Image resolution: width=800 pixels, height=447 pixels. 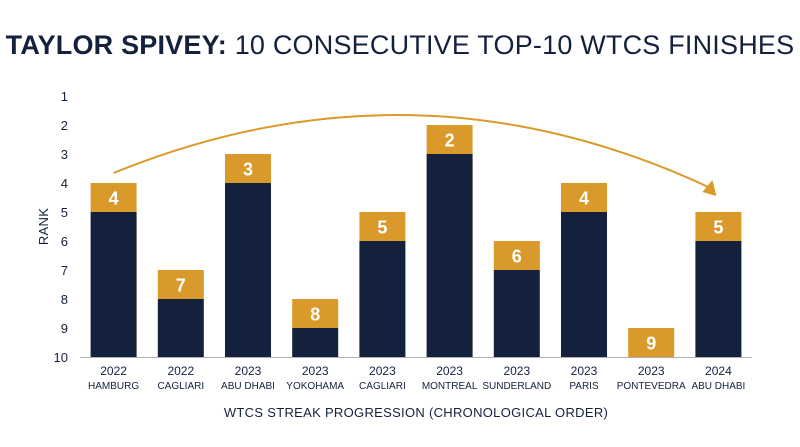 I want to click on y-tick-label: 9, so click(x=64, y=328).